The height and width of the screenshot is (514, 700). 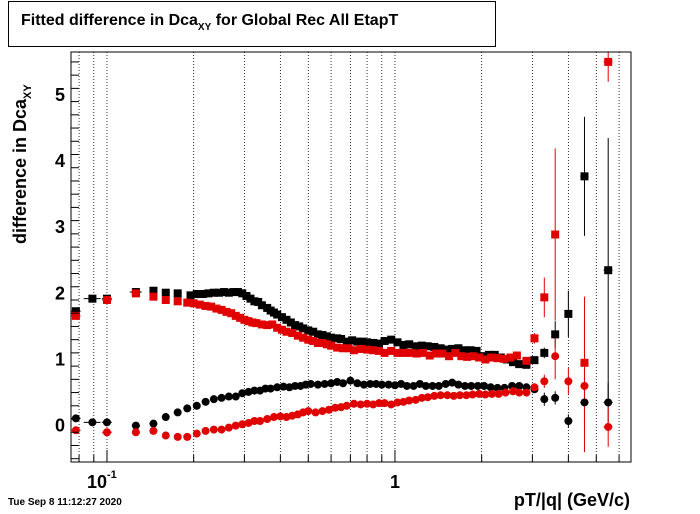 I want to click on y-tick-label: 0, so click(x=60, y=426).